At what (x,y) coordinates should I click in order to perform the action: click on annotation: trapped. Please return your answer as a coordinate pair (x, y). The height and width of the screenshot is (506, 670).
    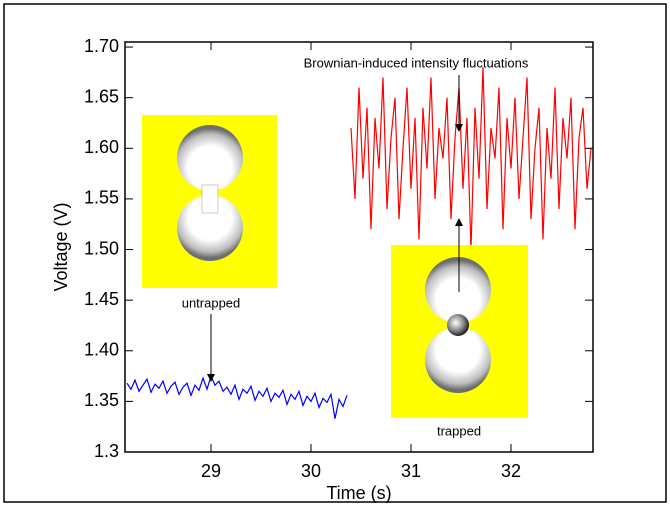
    Looking at the image, I should click on (459, 430).